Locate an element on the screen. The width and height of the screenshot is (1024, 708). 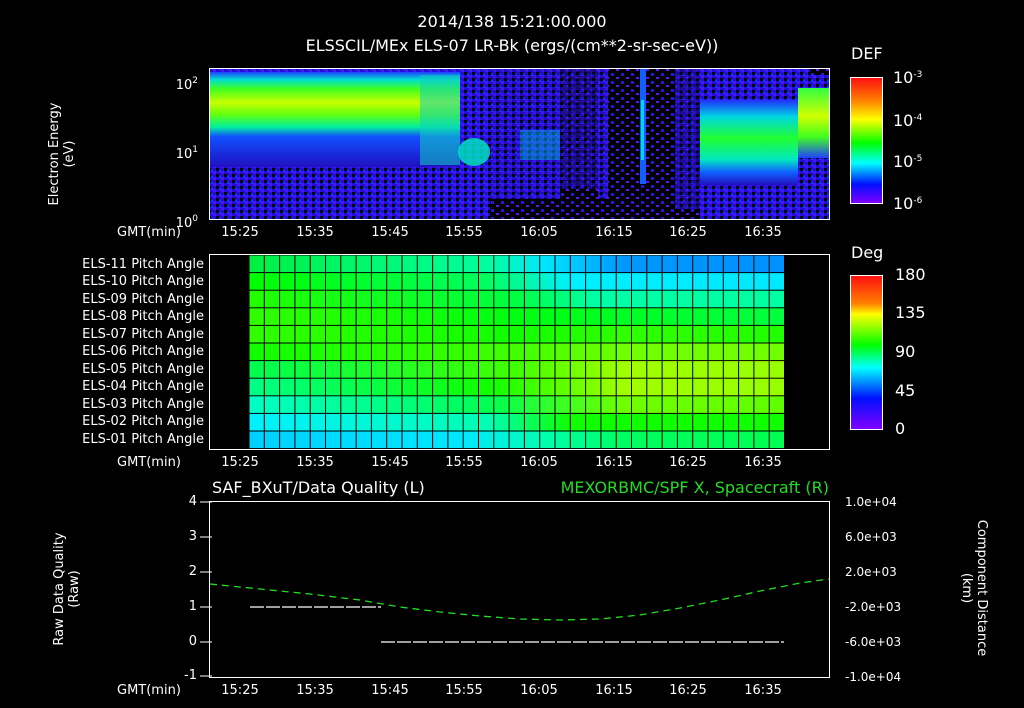
def-label-1e-3: 10-3 is located at coordinates (908, 77).